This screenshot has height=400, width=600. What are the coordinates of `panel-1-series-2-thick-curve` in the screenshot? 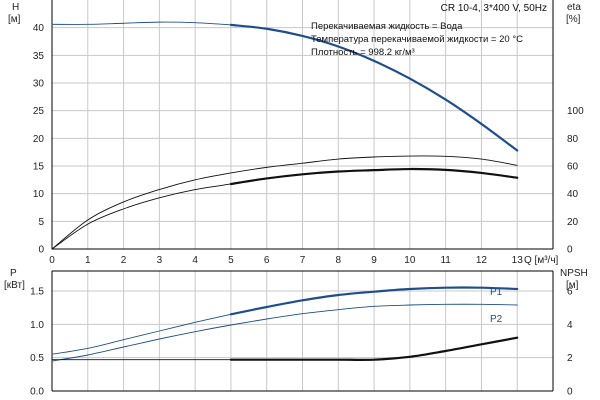 It's located at (374, 348).